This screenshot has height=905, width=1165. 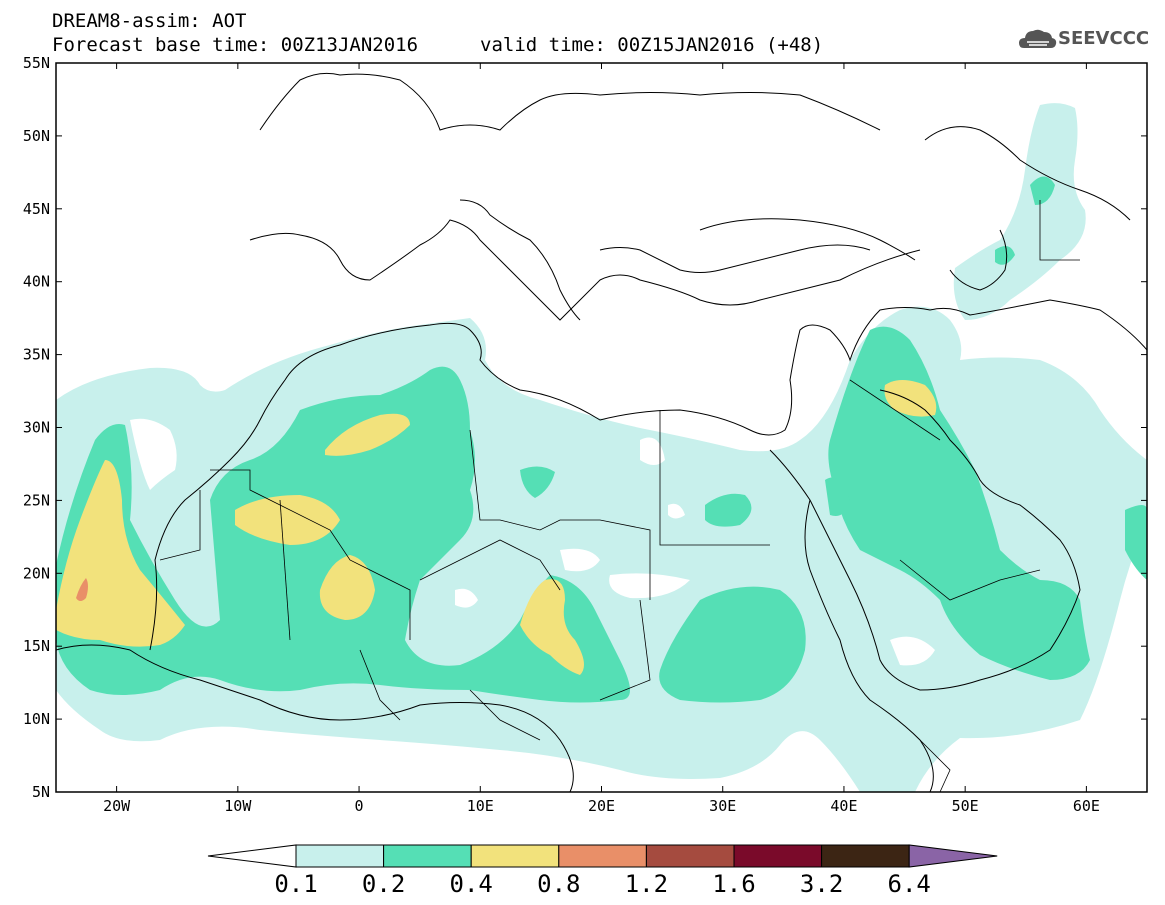 I want to click on lat-label: 10N, so click(x=36, y=719).